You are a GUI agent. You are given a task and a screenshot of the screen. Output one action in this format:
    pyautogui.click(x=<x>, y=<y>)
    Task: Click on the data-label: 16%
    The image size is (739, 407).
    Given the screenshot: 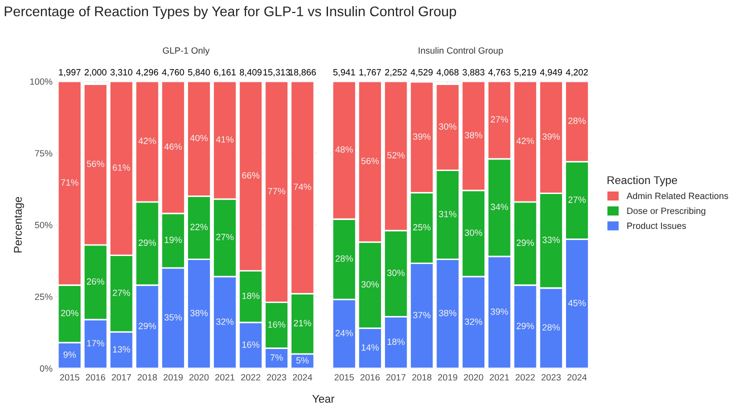 What is the action you would take?
    pyautogui.click(x=251, y=344)
    